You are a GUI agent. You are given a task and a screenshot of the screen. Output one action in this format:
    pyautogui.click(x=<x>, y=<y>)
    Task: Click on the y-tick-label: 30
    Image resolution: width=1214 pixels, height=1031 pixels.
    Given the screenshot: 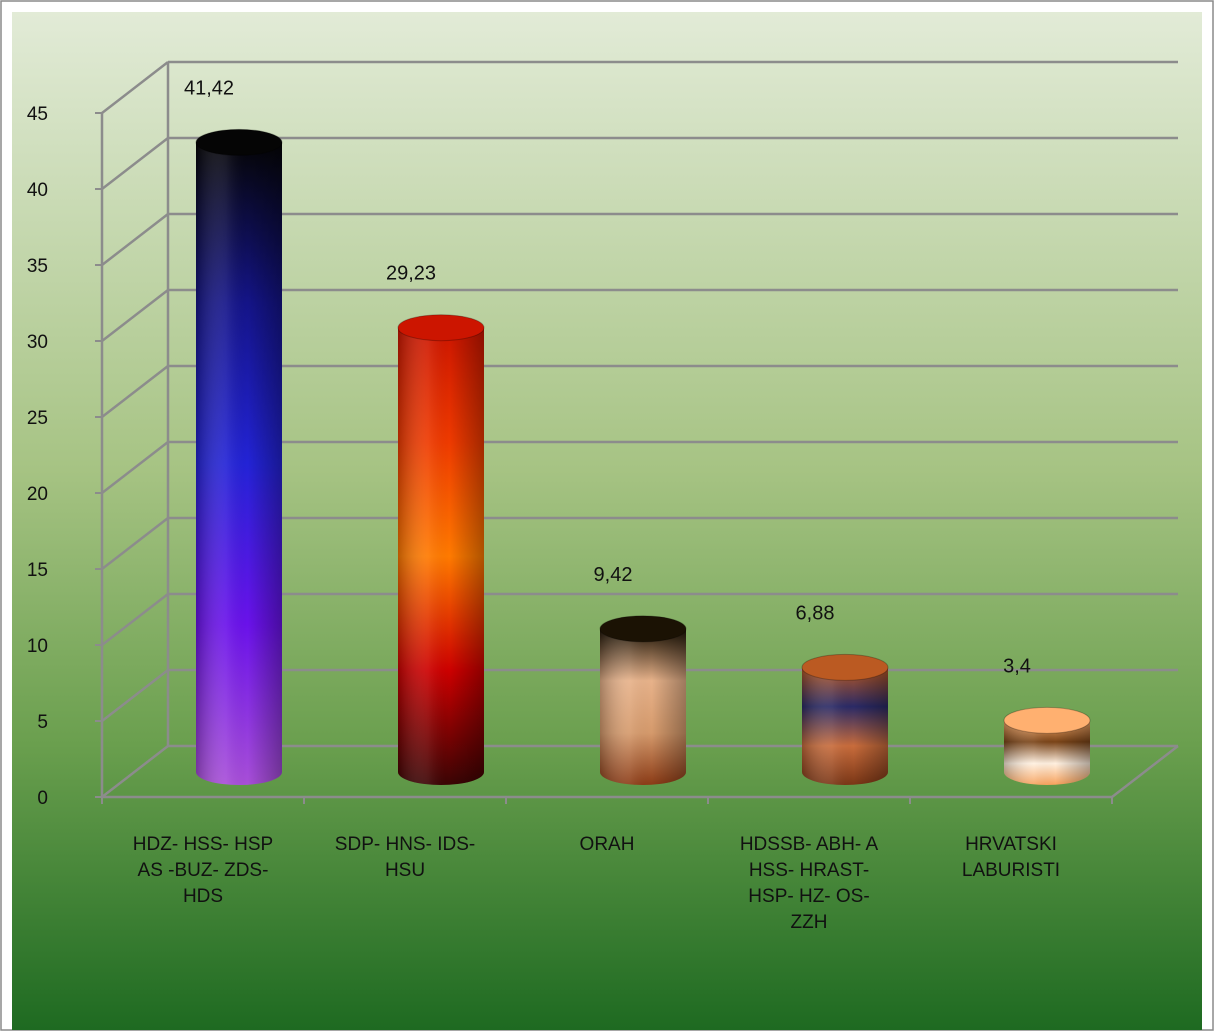 What is the action you would take?
    pyautogui.click(x=37, y=342)
    